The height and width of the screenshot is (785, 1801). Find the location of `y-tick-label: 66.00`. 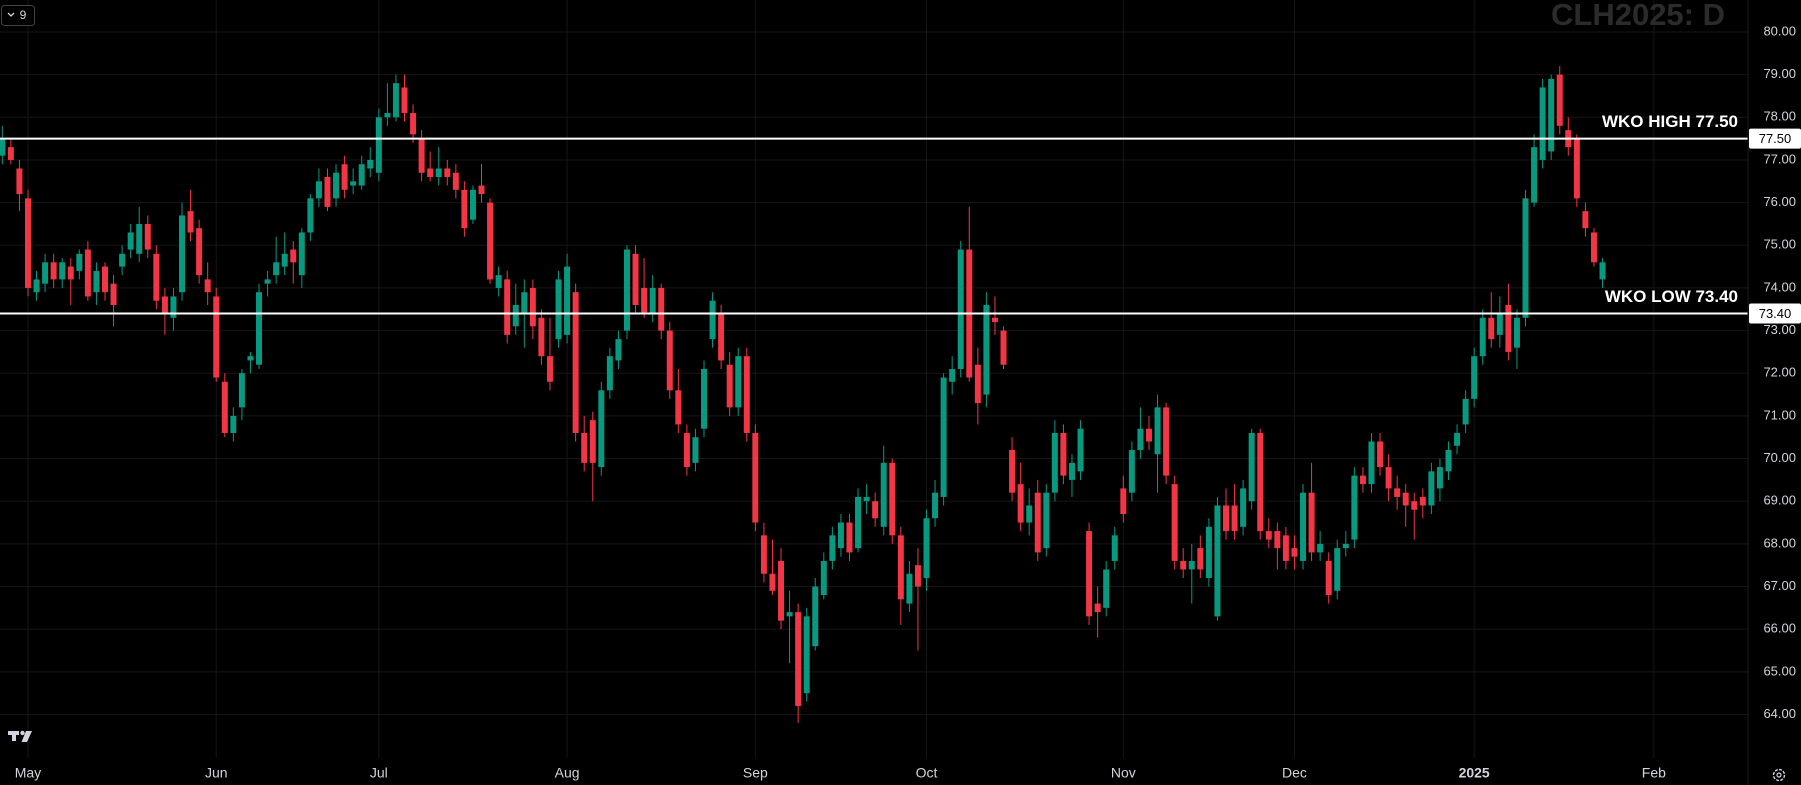

y-tick-label: 66.00 is located at coordinates (1779, 628).